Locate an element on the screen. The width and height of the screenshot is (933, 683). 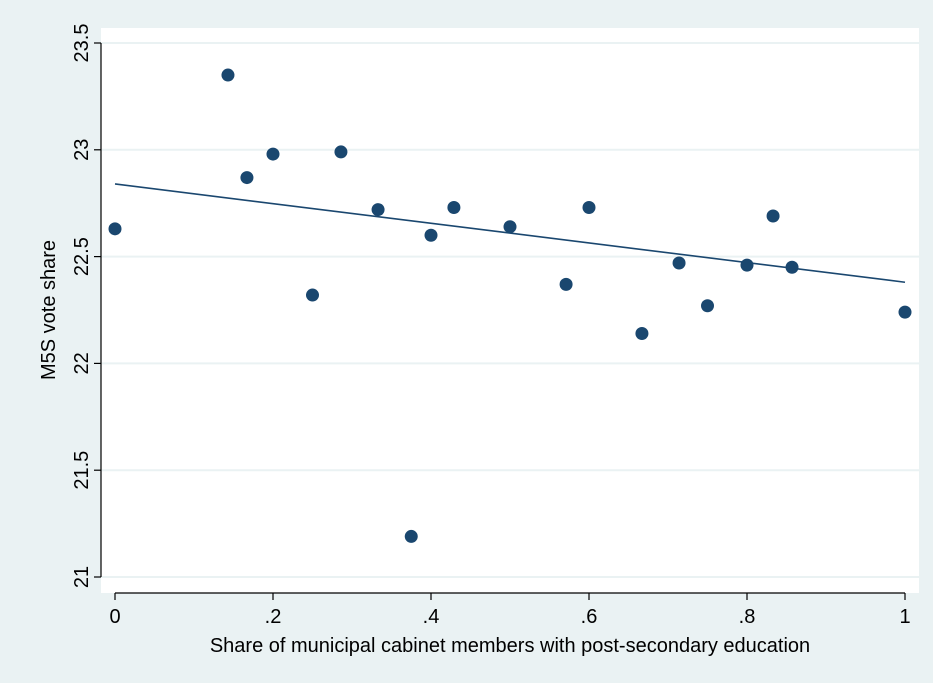
x-tick-label: 1 is located at coordinates (904, 617).